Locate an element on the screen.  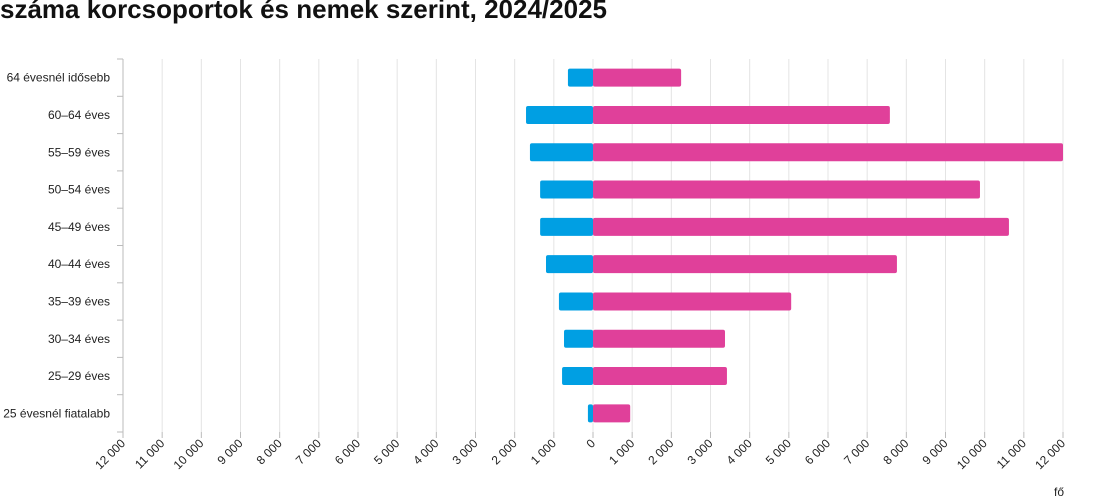
y-tick-label: 35–39 éves is located at coordinates (79, 301).